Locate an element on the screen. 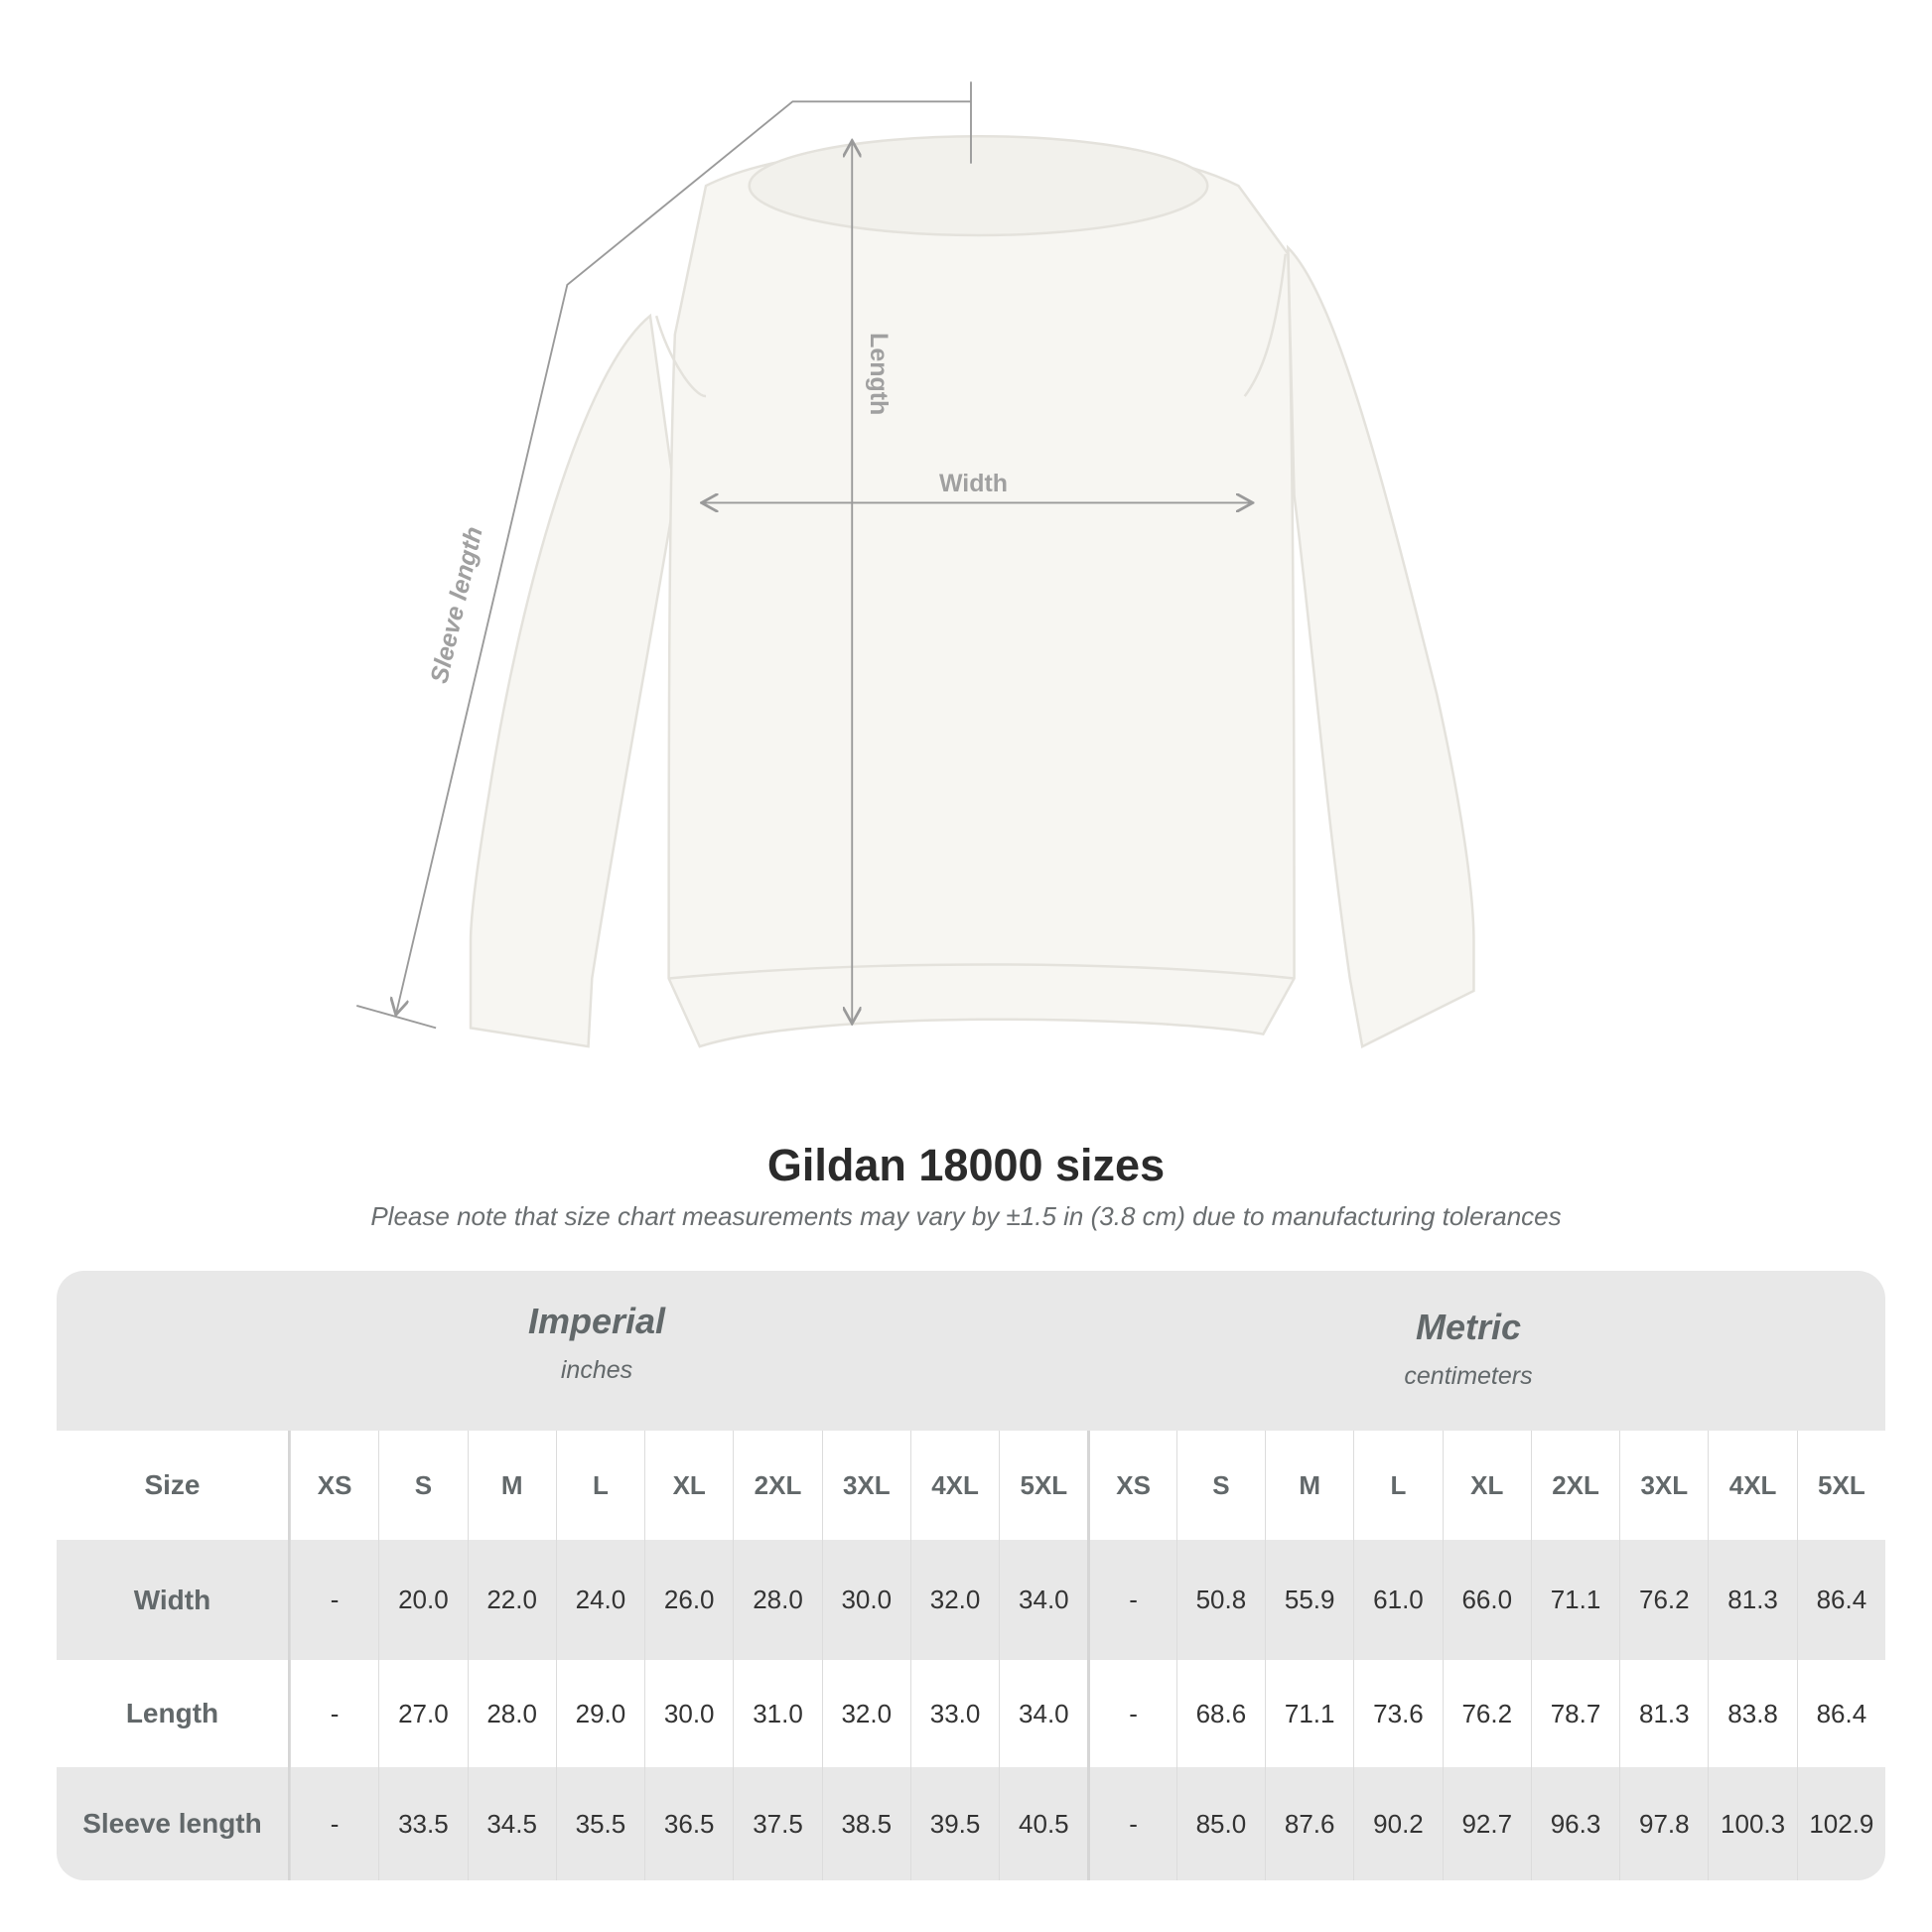 Image resolution: width=1932 pixels, height=1932 pixels. metric-value-cell: 50.8 is located at coordinates (1220, 1600).